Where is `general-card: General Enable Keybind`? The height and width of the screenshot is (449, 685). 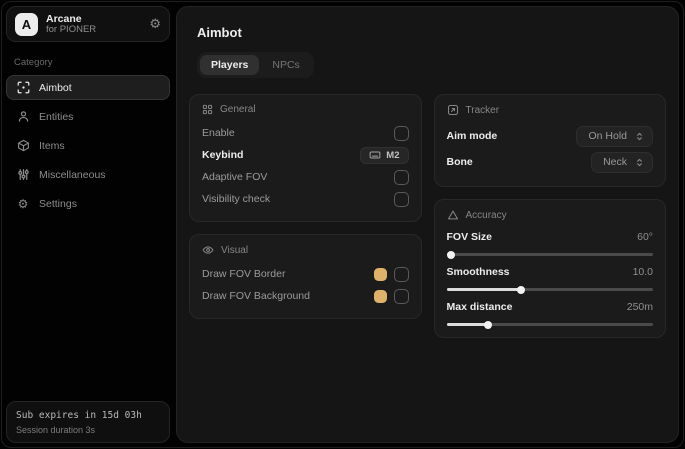 general-card: General Enable Keybind is located at coordinates (305, 158).